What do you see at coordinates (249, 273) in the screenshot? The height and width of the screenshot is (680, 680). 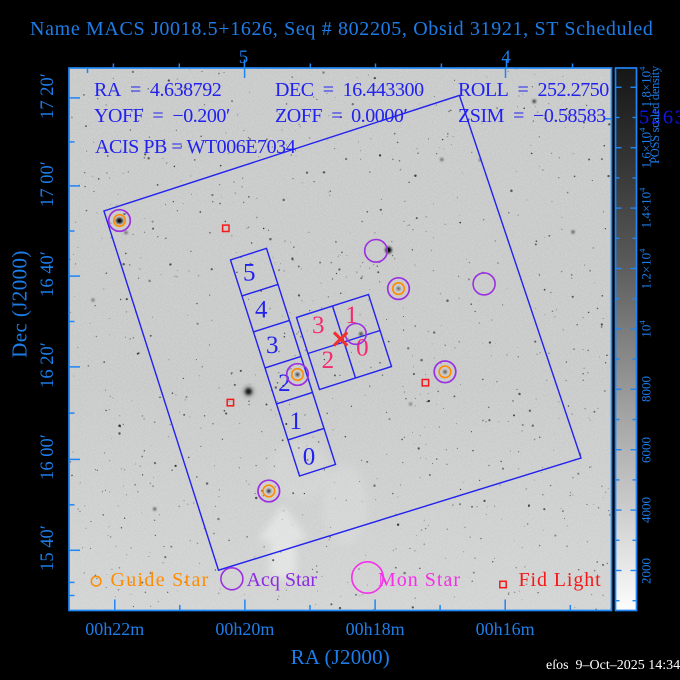 I see `svg-text: 5` at bounding box center [249, 273].